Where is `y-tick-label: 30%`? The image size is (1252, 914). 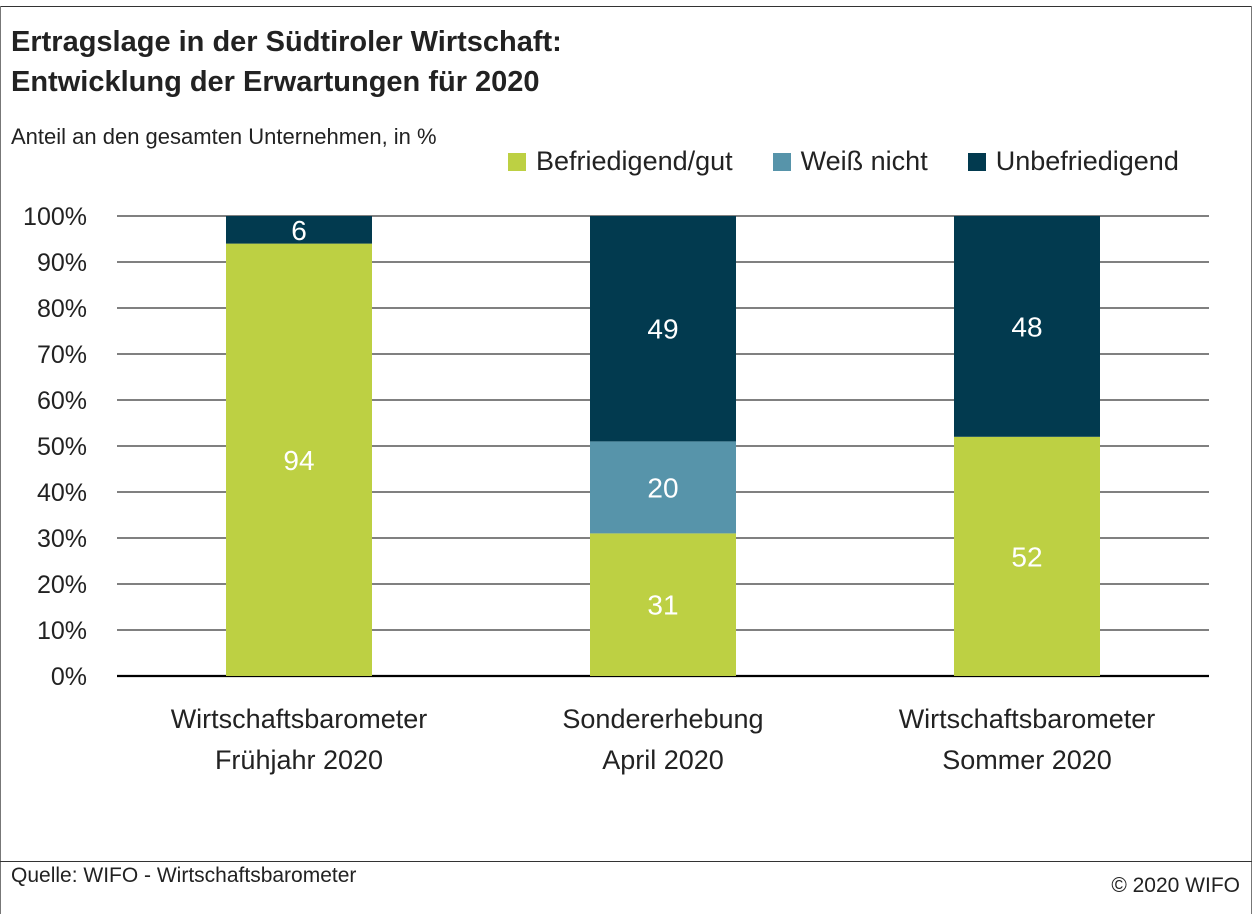
y-tick-label: 30% is located at coordinates (62, 539).